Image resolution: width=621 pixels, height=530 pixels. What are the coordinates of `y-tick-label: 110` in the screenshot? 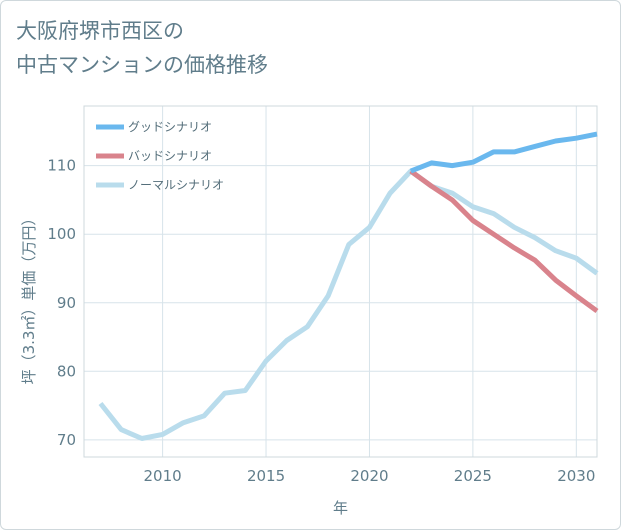 It's located at (61, 166).